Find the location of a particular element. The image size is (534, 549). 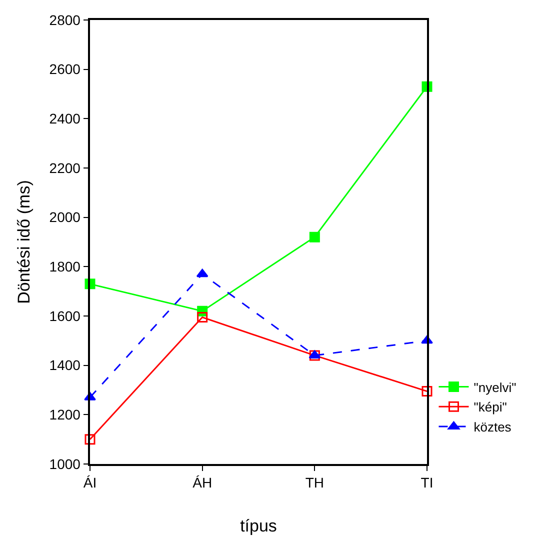

y-tick-label: 1800 is located at coordinates (65, 266).